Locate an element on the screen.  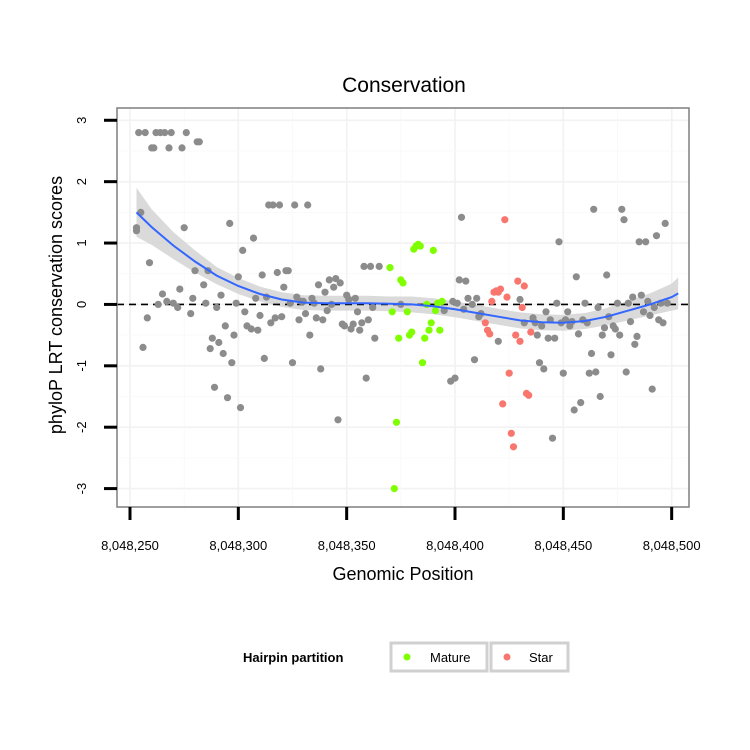
y-tick-label: 0 is located at coordinates (81, 304).